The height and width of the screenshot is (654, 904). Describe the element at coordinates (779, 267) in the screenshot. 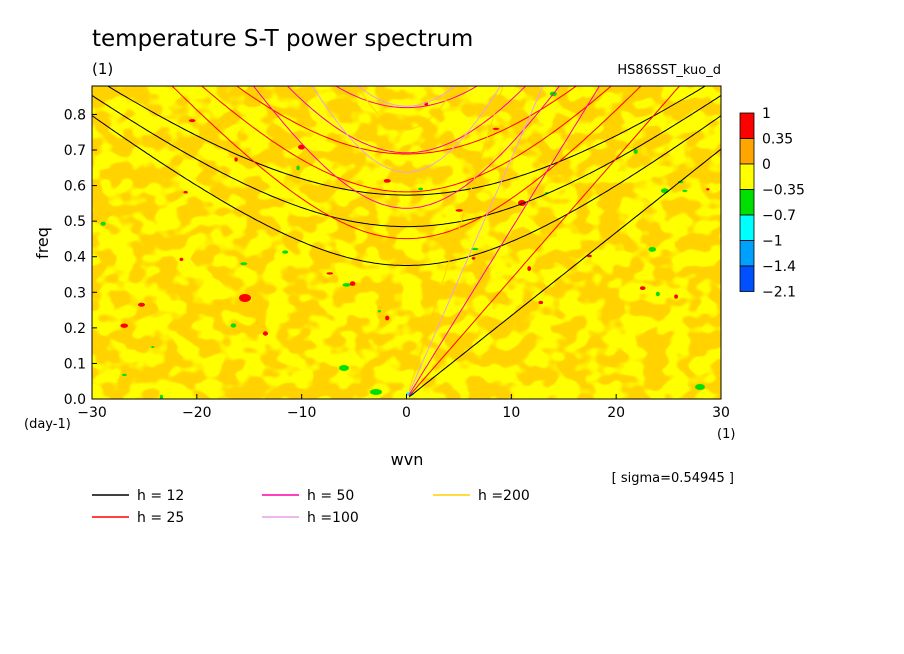

I see `colorbar-label: −1.4` at that location.